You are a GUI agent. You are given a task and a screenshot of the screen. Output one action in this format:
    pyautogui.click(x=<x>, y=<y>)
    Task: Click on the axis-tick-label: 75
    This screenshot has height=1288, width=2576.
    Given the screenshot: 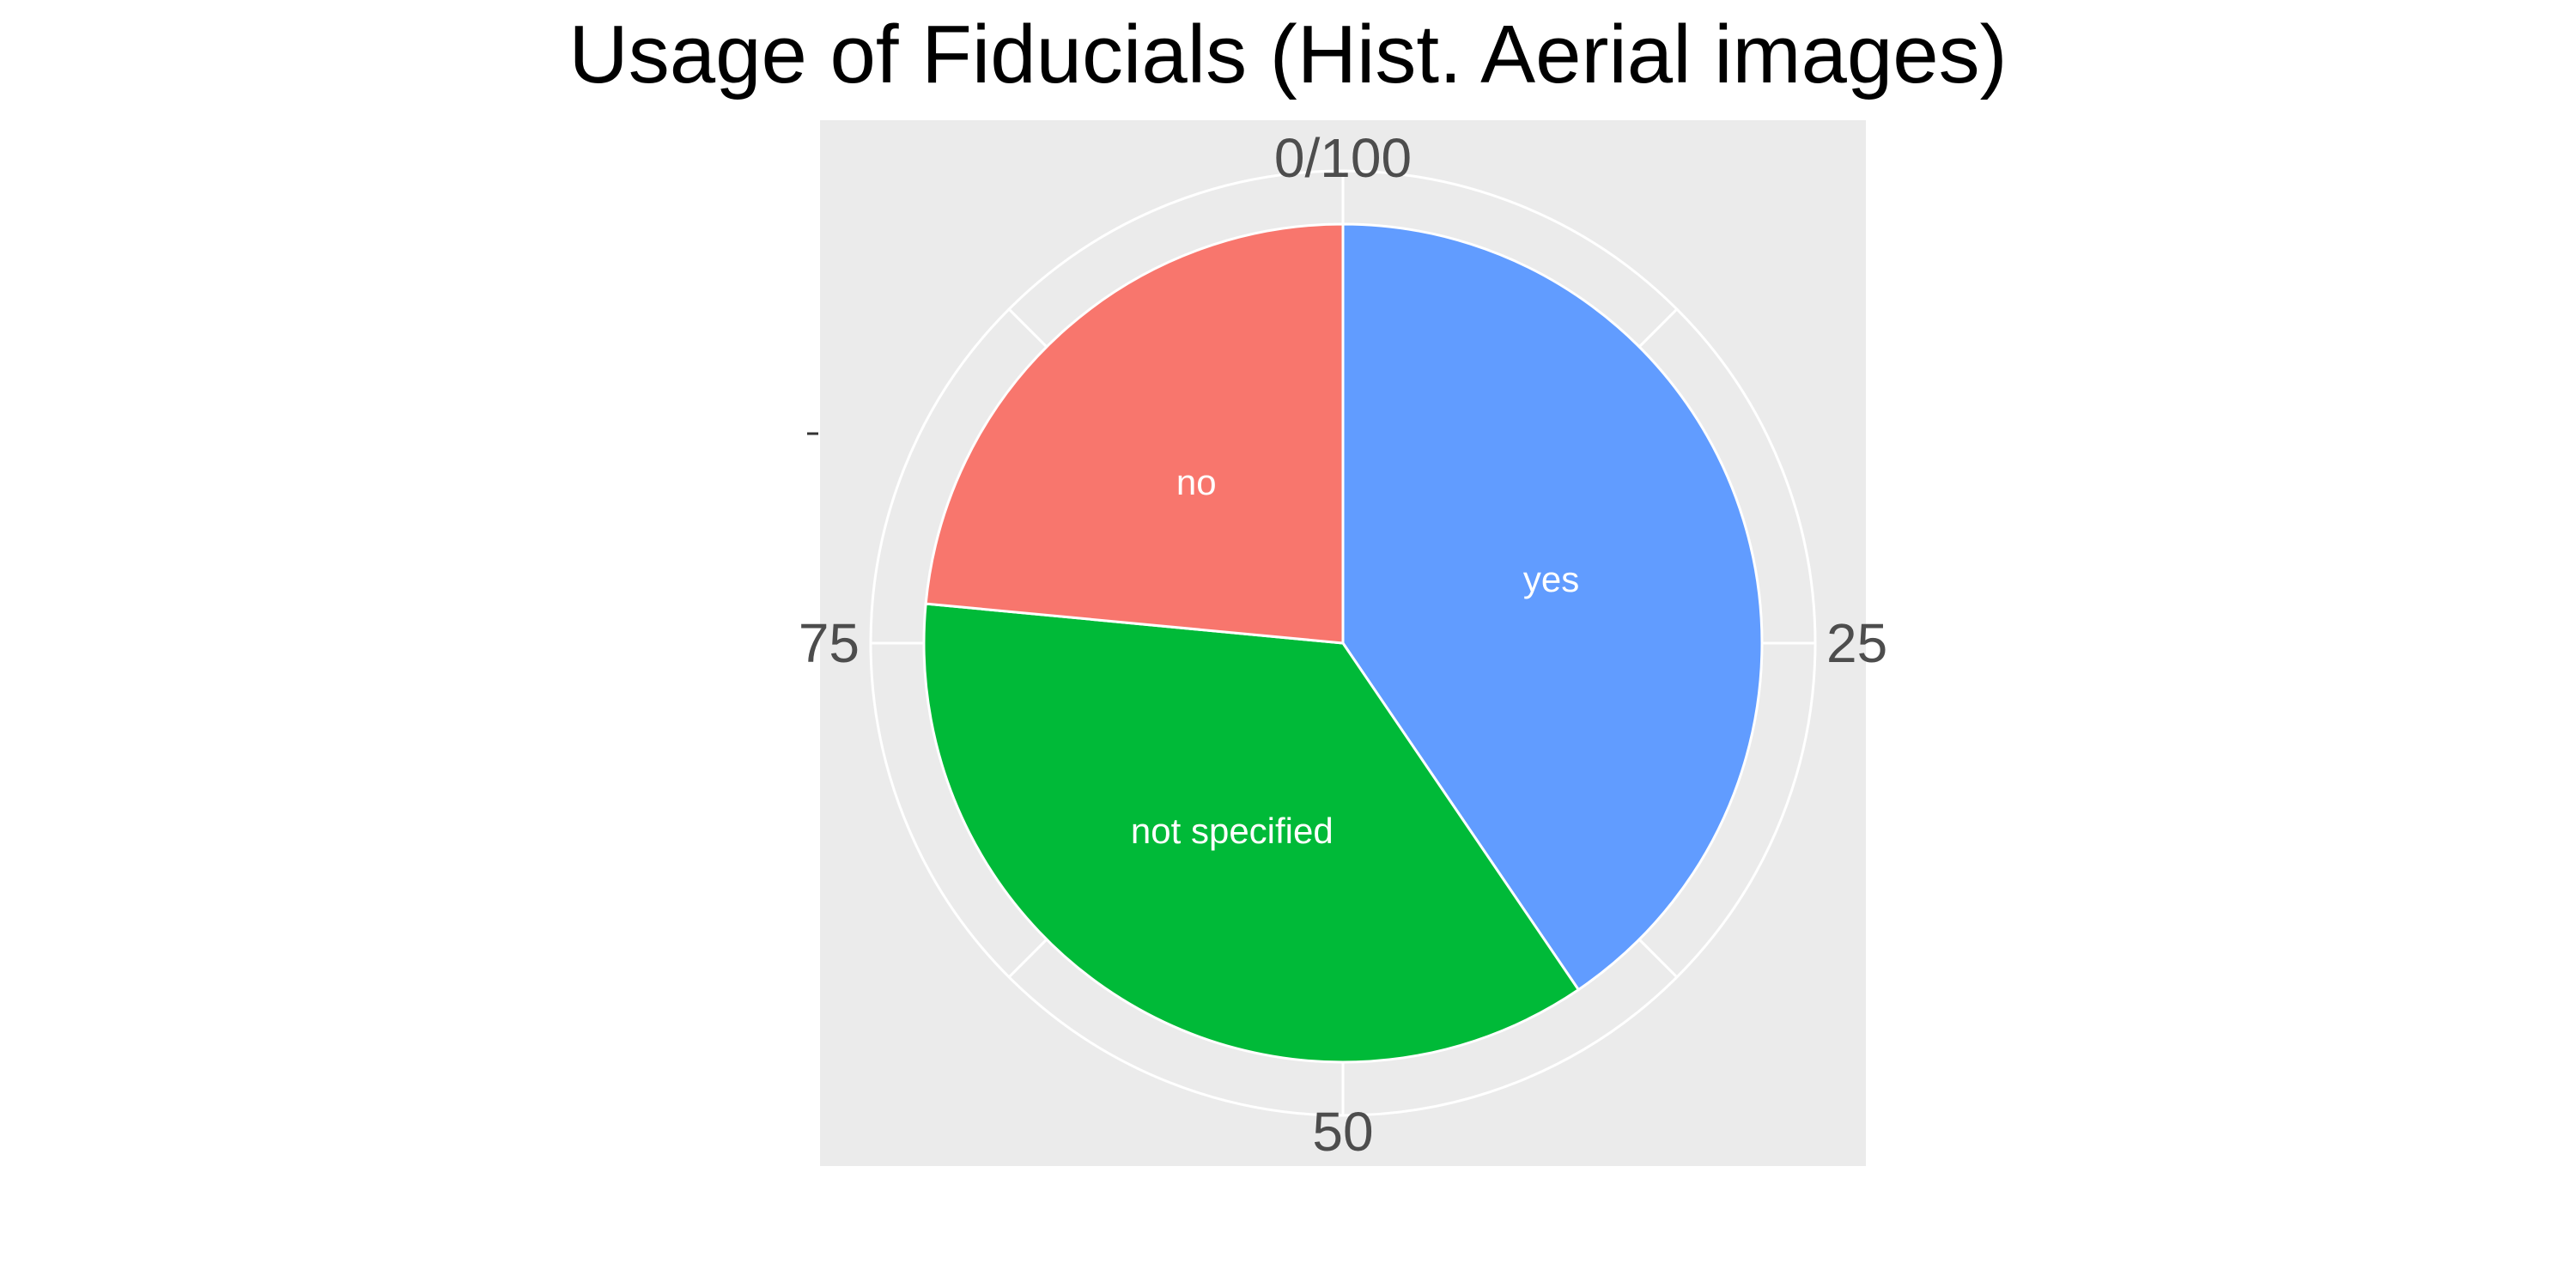 What is the action you would take?
    pyautogui.click(x=830, y=643)
    